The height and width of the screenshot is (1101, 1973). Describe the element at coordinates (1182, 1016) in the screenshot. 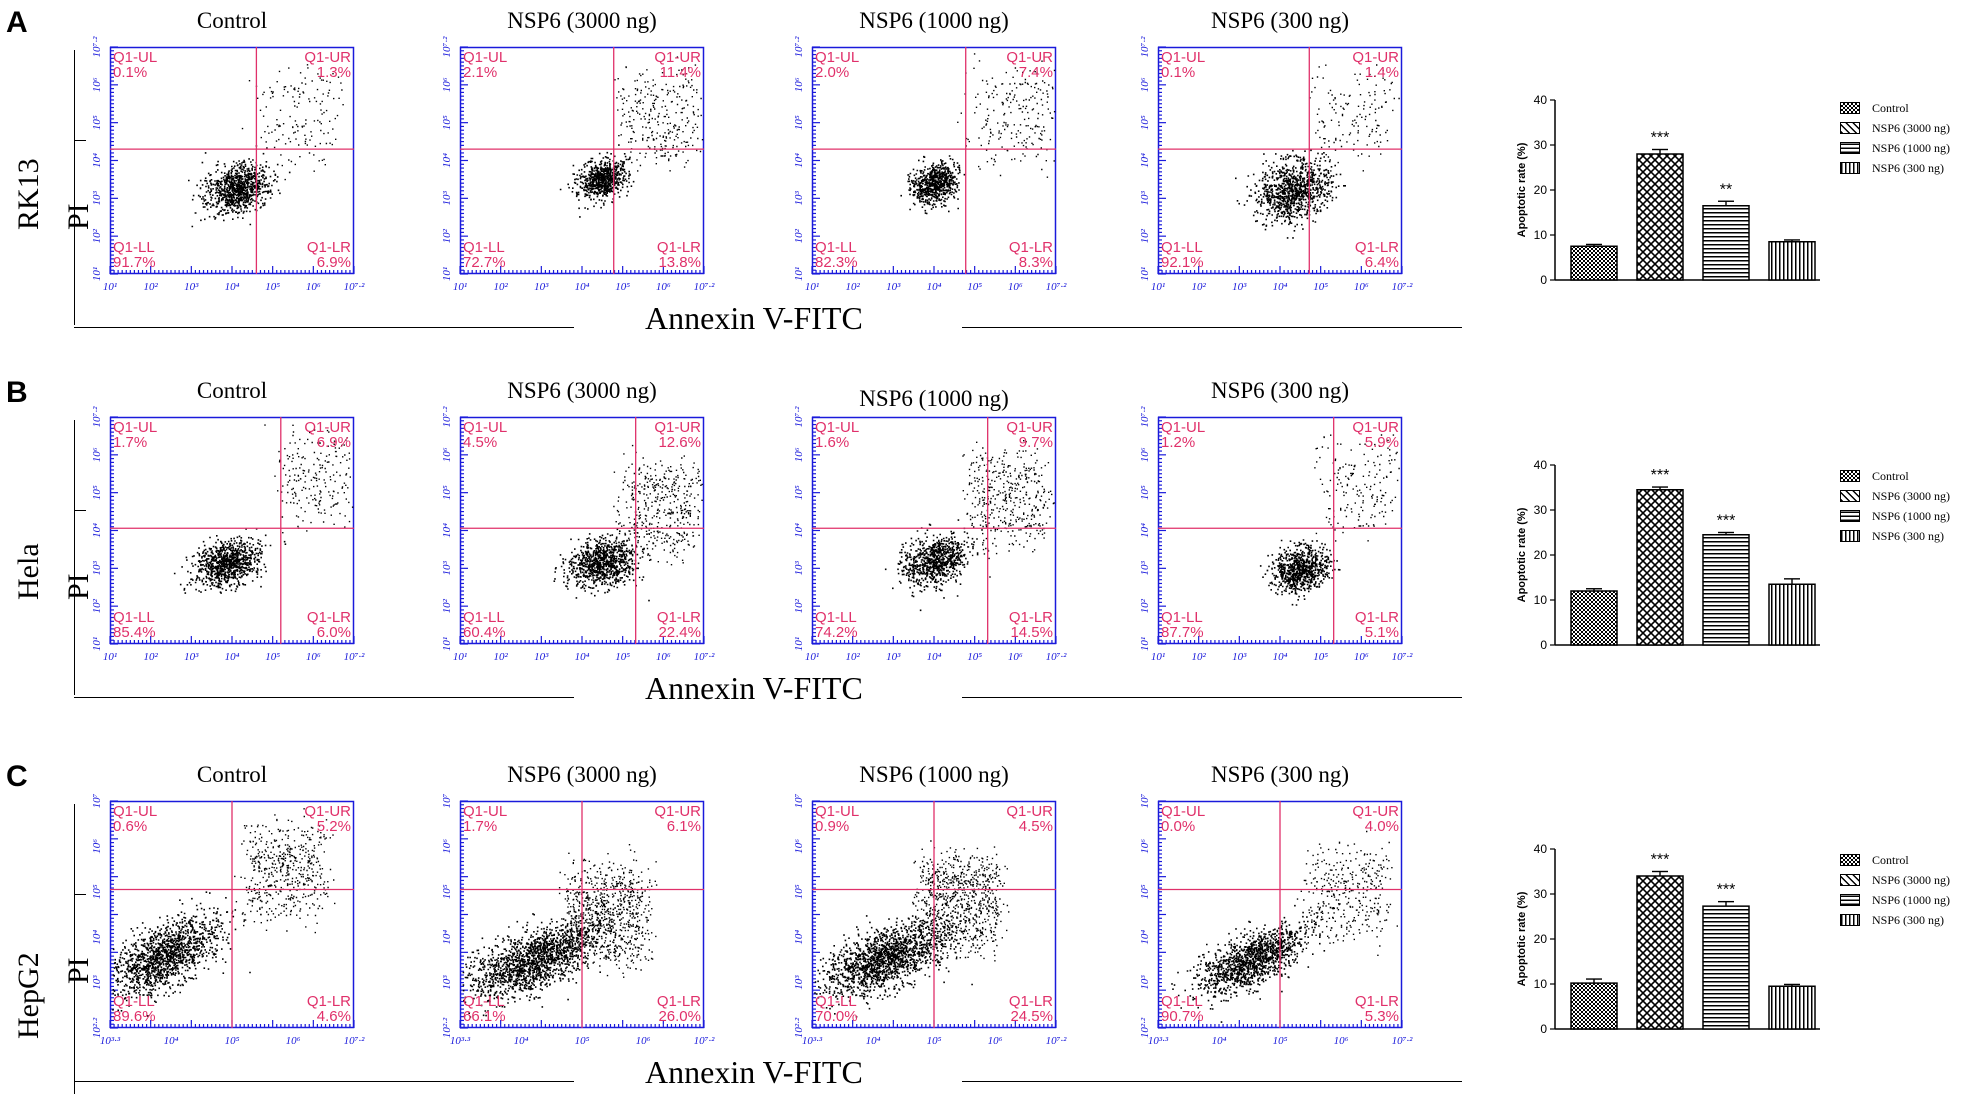

I see `quadrant-percent: 90.7%` at that location.